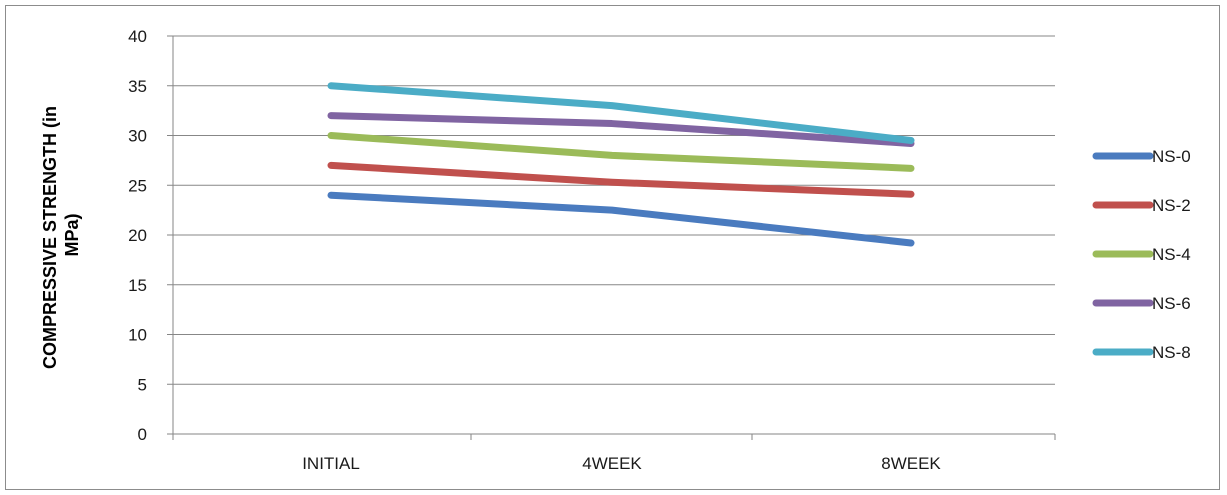 The height and width of the screenshot is (495, 1227). I want to click on legend: NS-0 NS-2 NS-4 NS-6 NS-8, so click(1141, 254).